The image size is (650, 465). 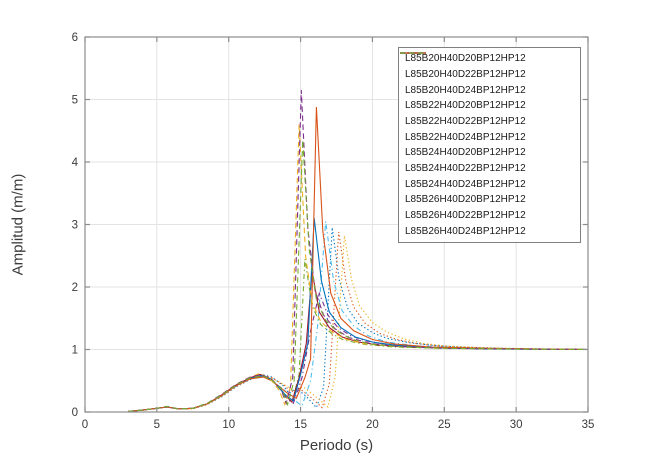 I want to click on x-tick-label: 30, so click(x=516, y=425).